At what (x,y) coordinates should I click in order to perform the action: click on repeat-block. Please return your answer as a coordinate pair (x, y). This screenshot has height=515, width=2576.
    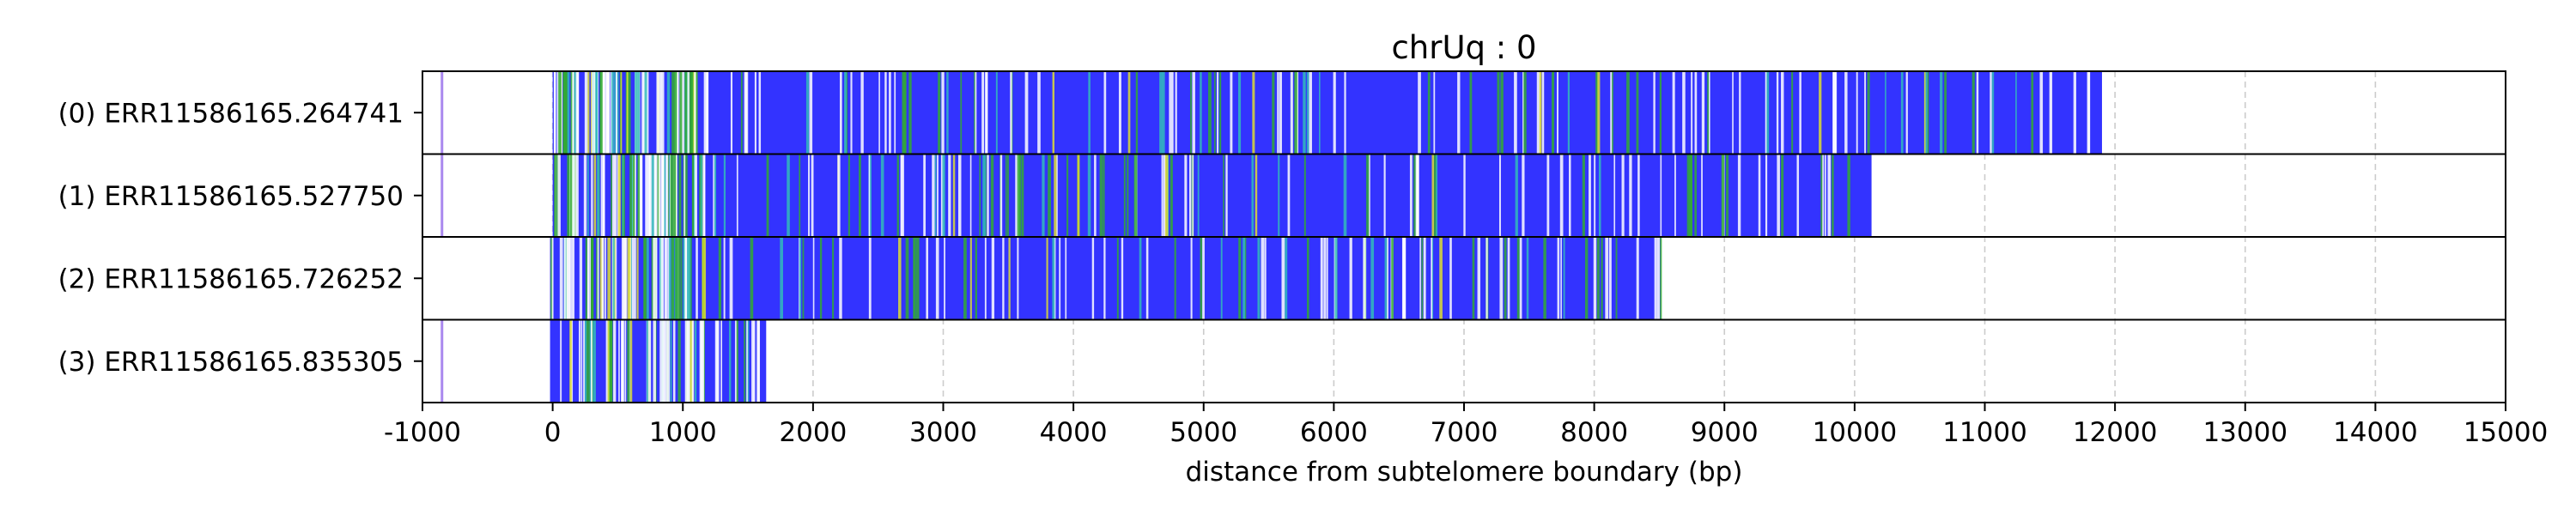
    Looking at the image, I should click on (1212, 195).